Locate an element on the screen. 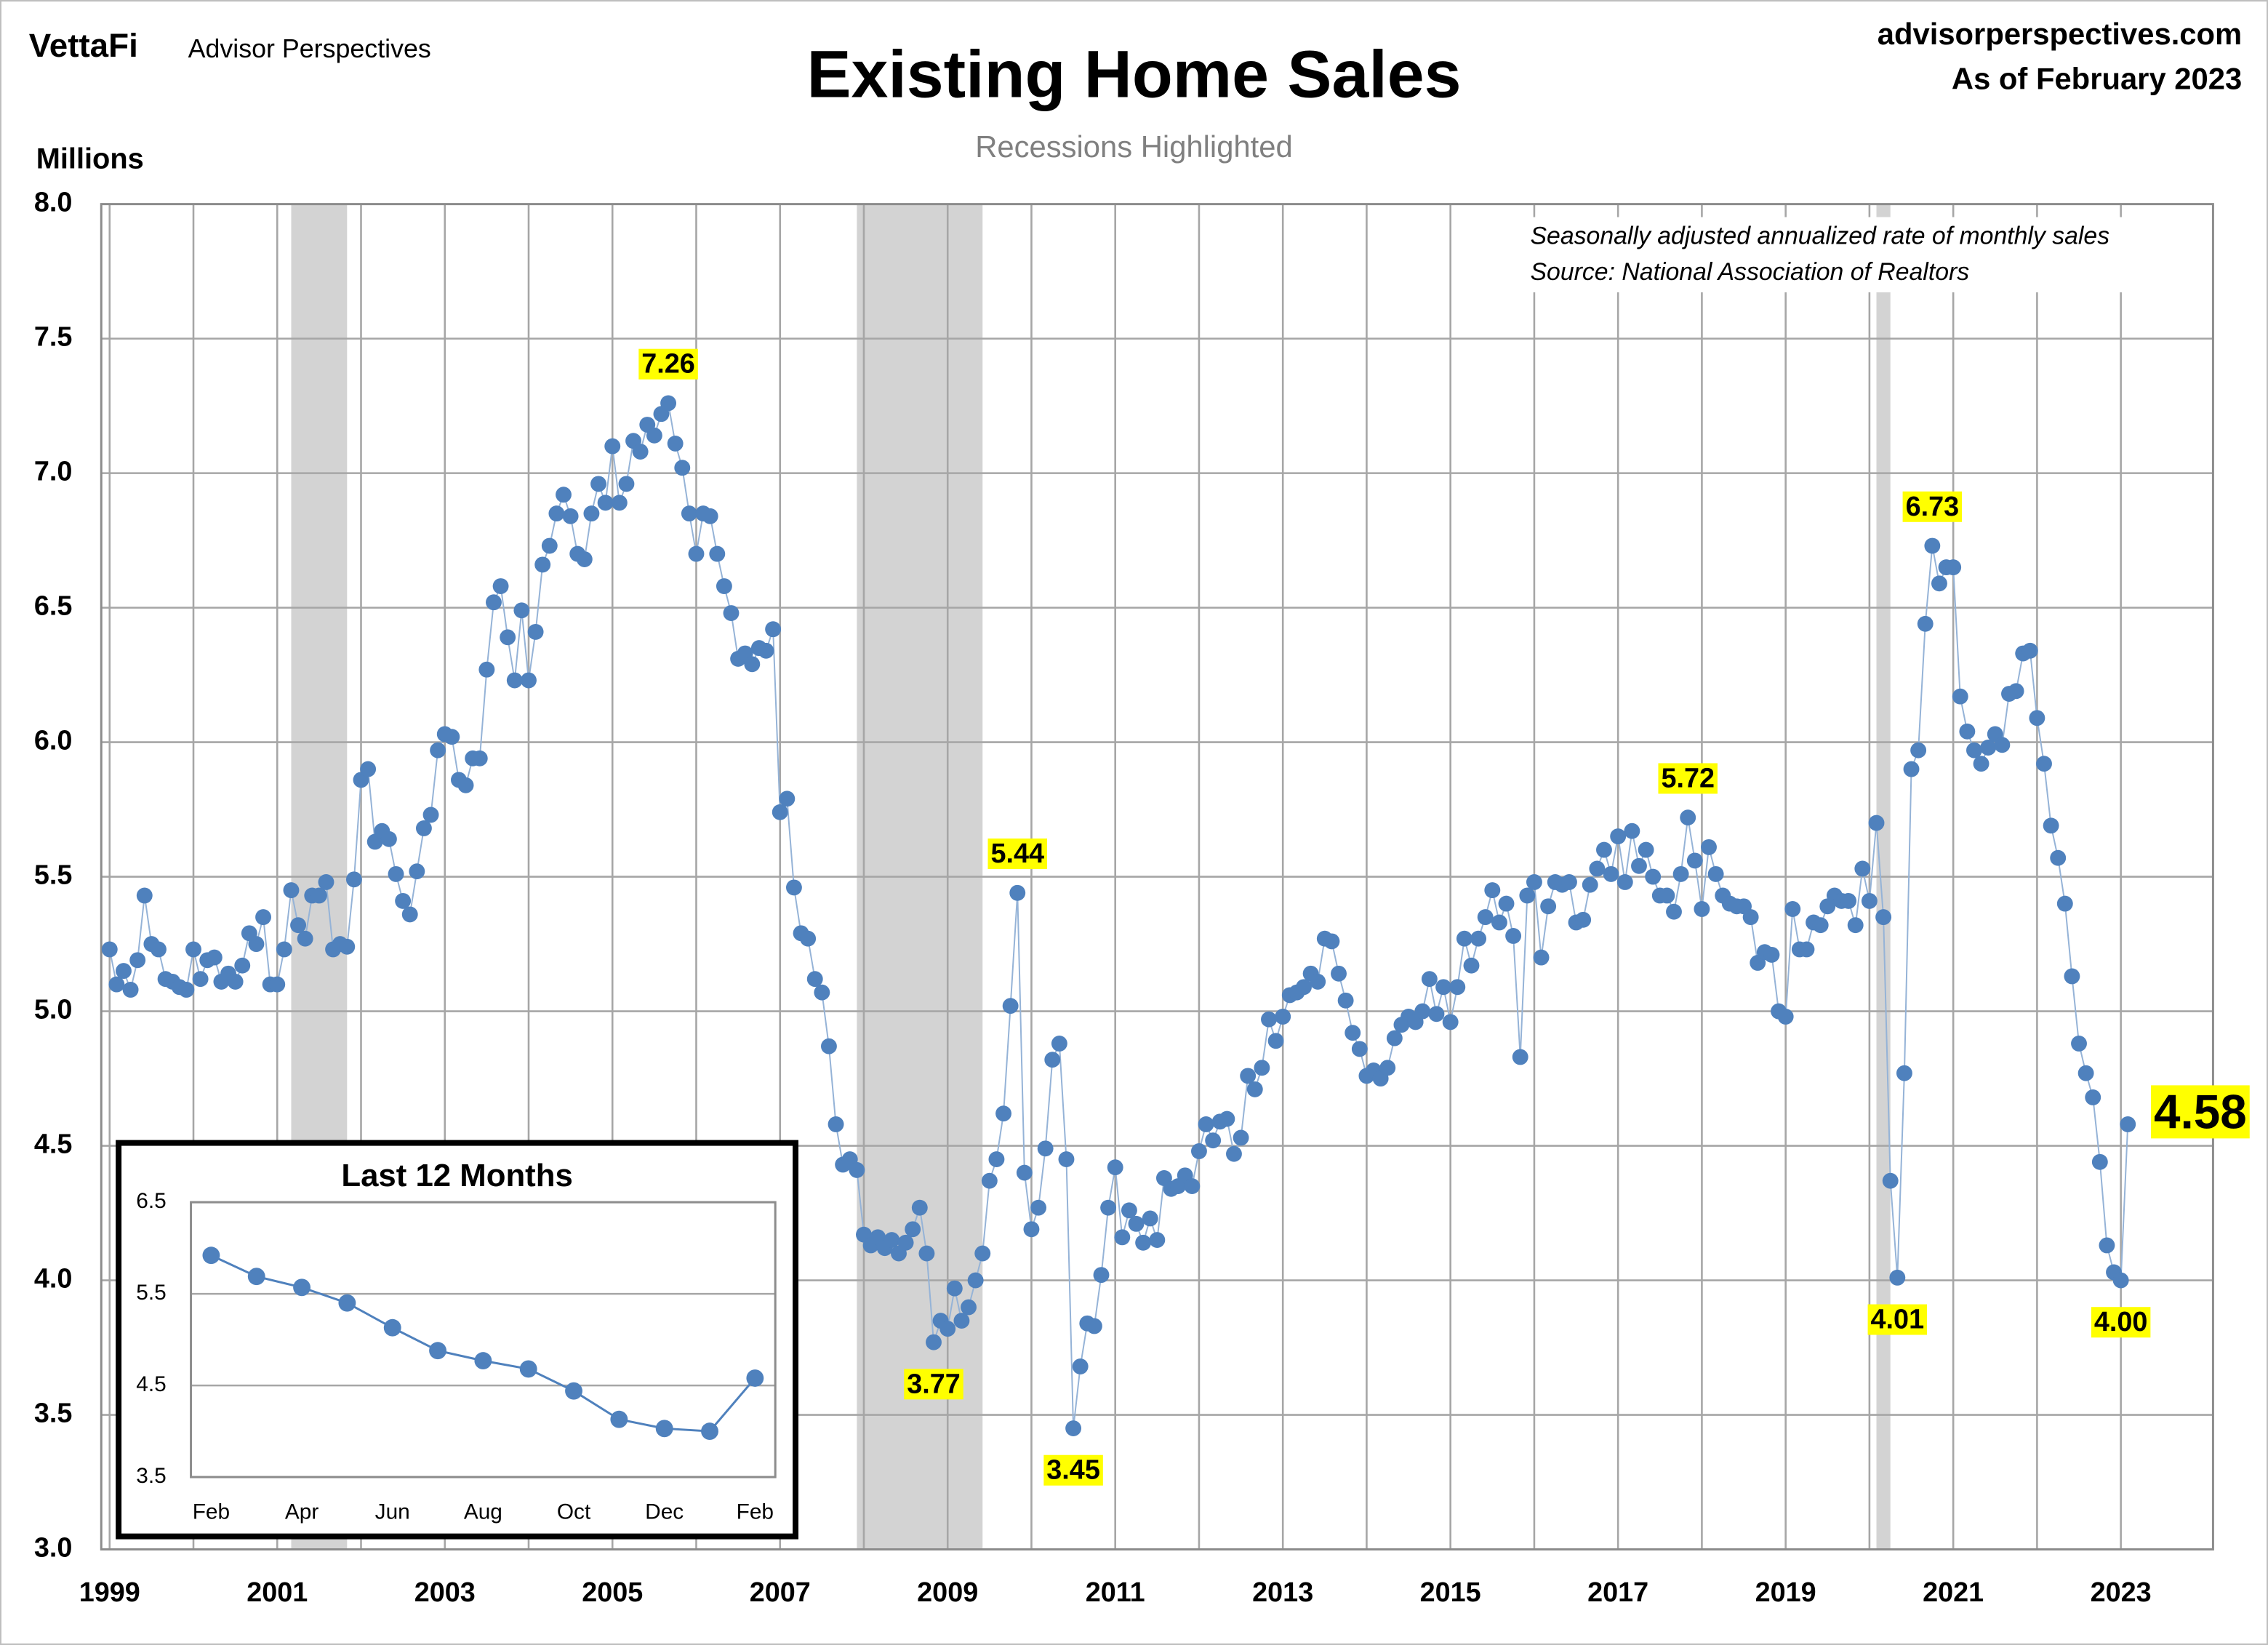 The image size is (2268, 1645). x-tick-label: Oct is located at coordinates (574, 1512).